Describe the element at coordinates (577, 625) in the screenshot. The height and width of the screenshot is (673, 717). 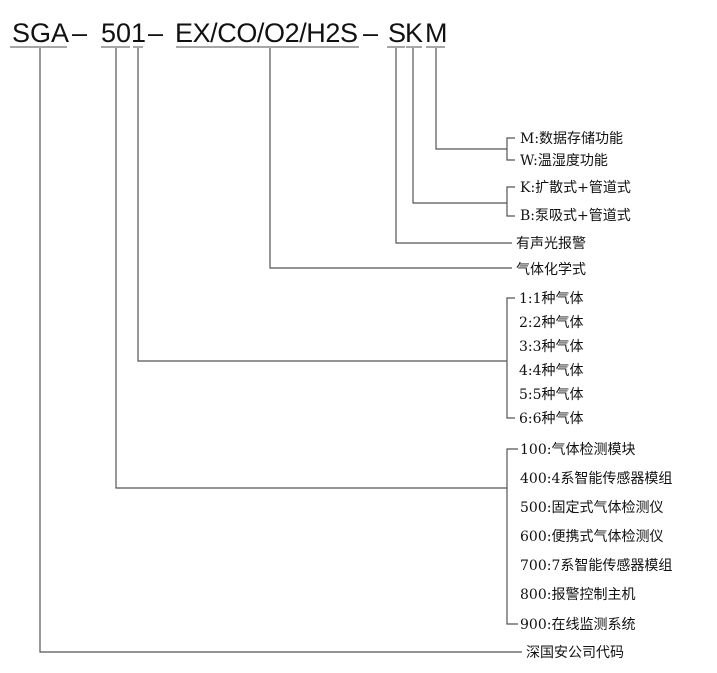
I see `series-option: 900:在线监测系统` at that location.